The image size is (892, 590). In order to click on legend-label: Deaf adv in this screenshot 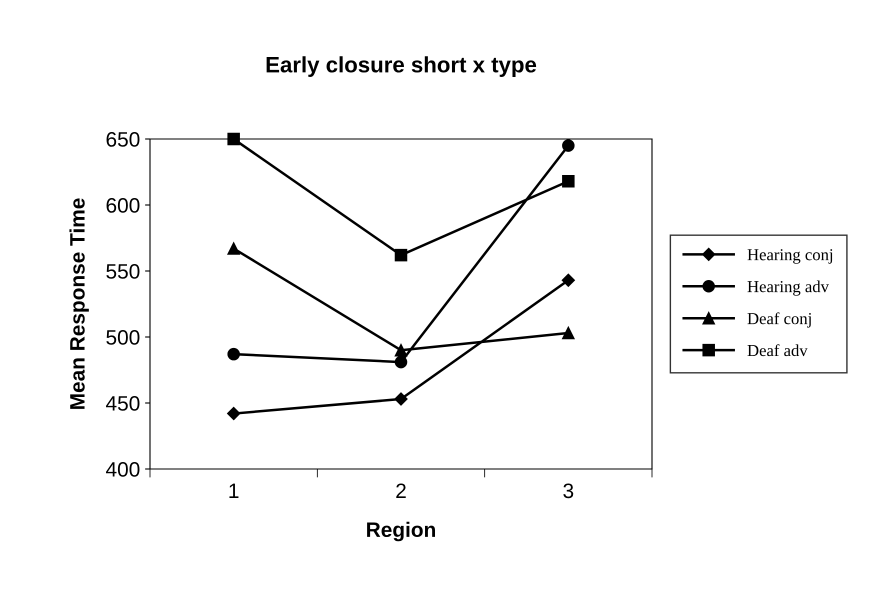, I will do `click(778, 350)`.